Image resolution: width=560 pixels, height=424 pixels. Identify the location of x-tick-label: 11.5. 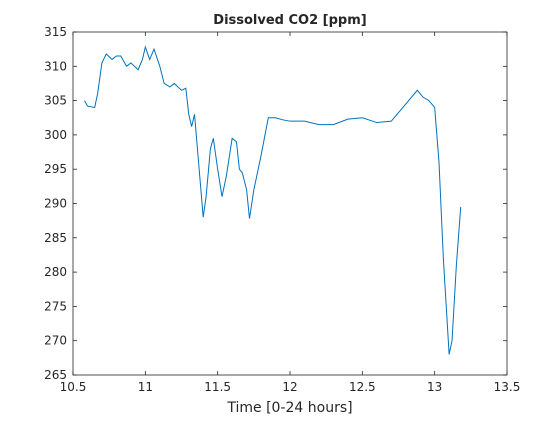
(217, 387).